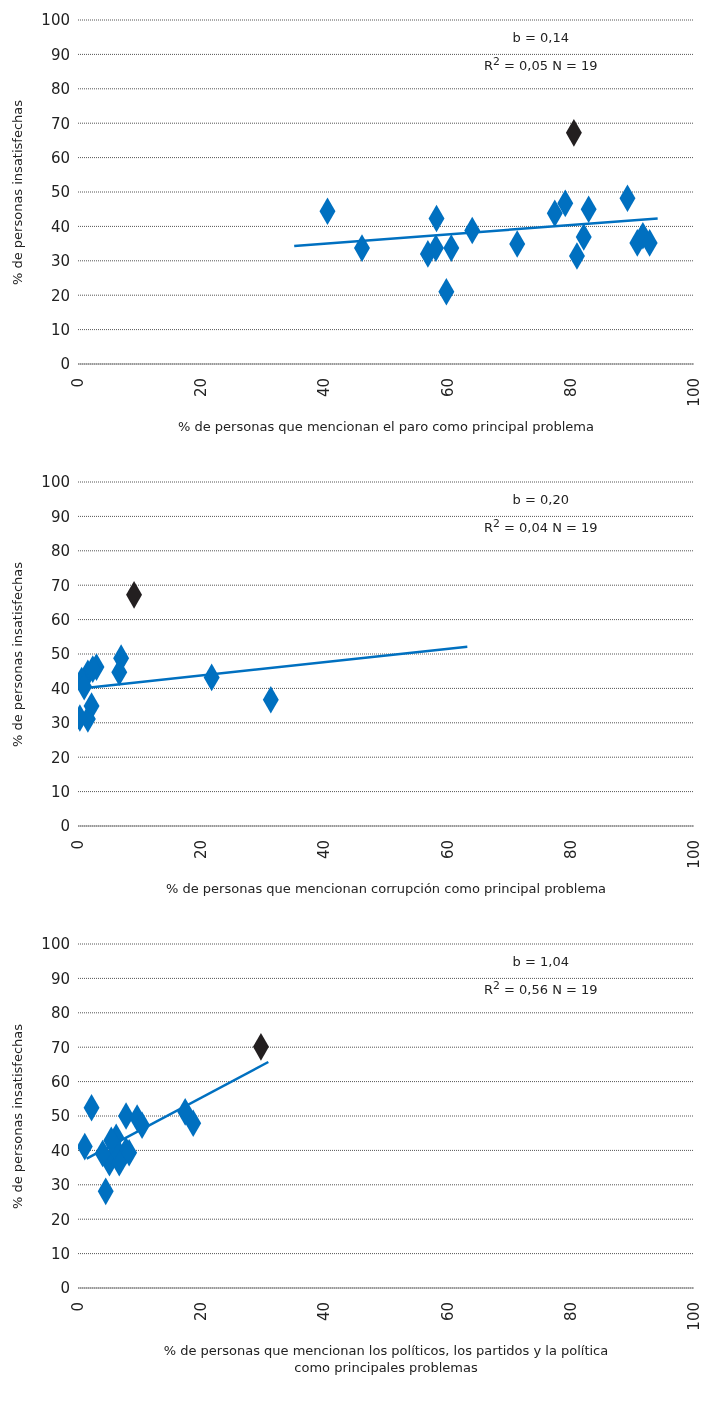 This screenshot has height=1408, width=708. Describe the element at coordinates (540, 962) in the screenshot. I see `annotation: b = 1,04` at that location.